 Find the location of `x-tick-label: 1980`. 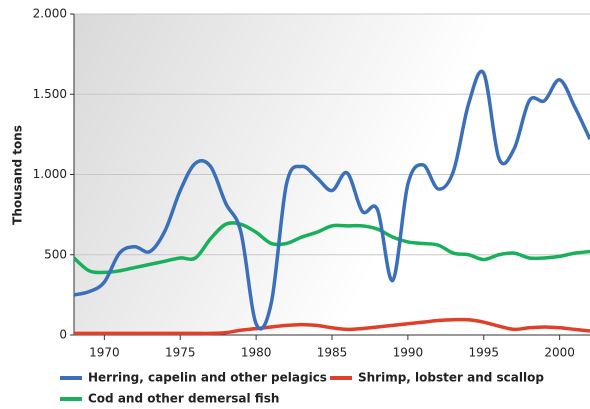

x-tick-label: 1980 is located at coordinates (256, 353).